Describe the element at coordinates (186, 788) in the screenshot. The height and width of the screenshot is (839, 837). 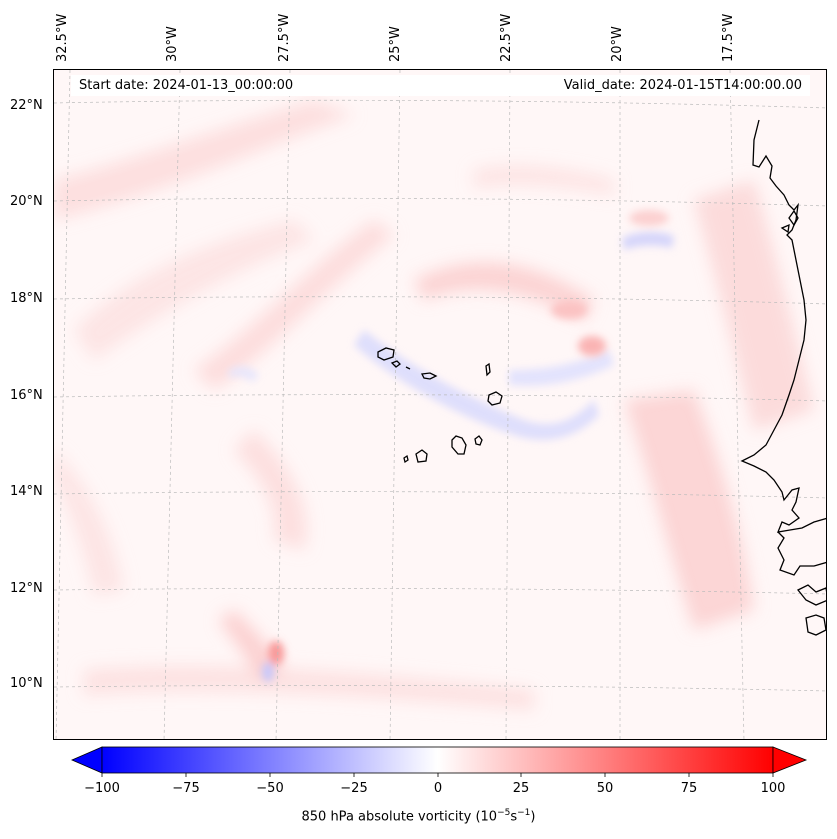
I see `colorbar-tick-label: −75` at that location.